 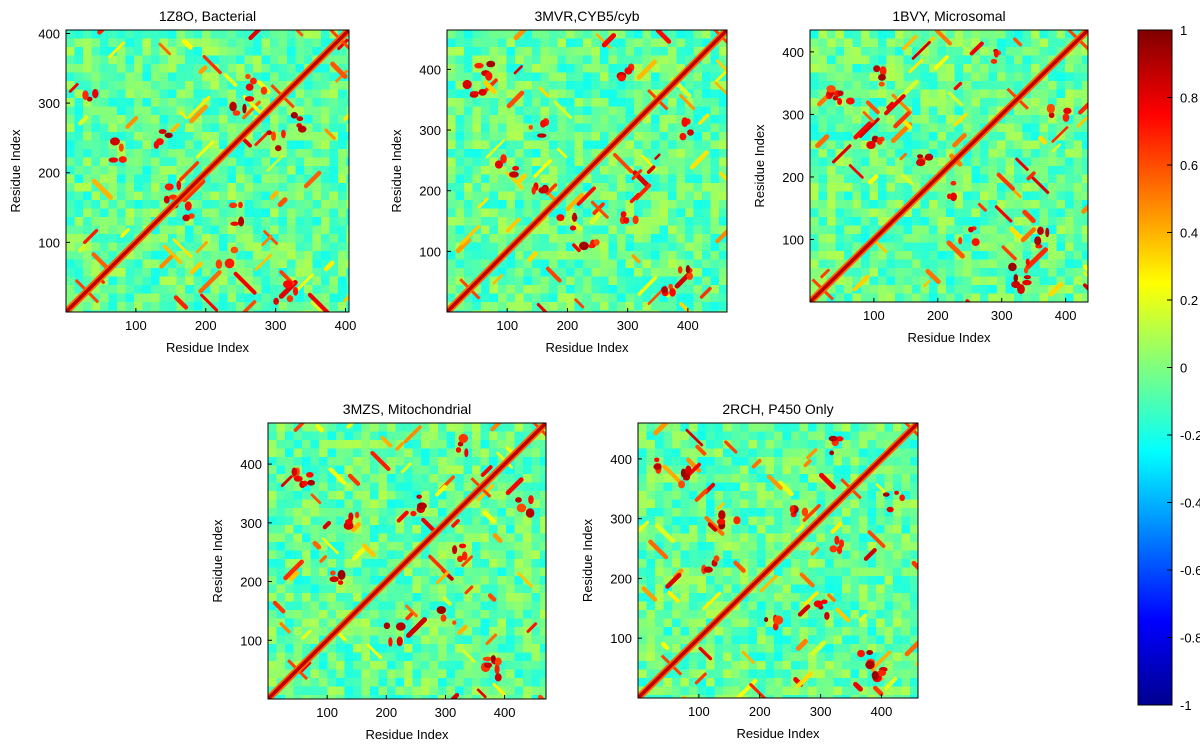 I want to click on panel-title: 1BVY, Microsomal, so click(x=948, y=16).